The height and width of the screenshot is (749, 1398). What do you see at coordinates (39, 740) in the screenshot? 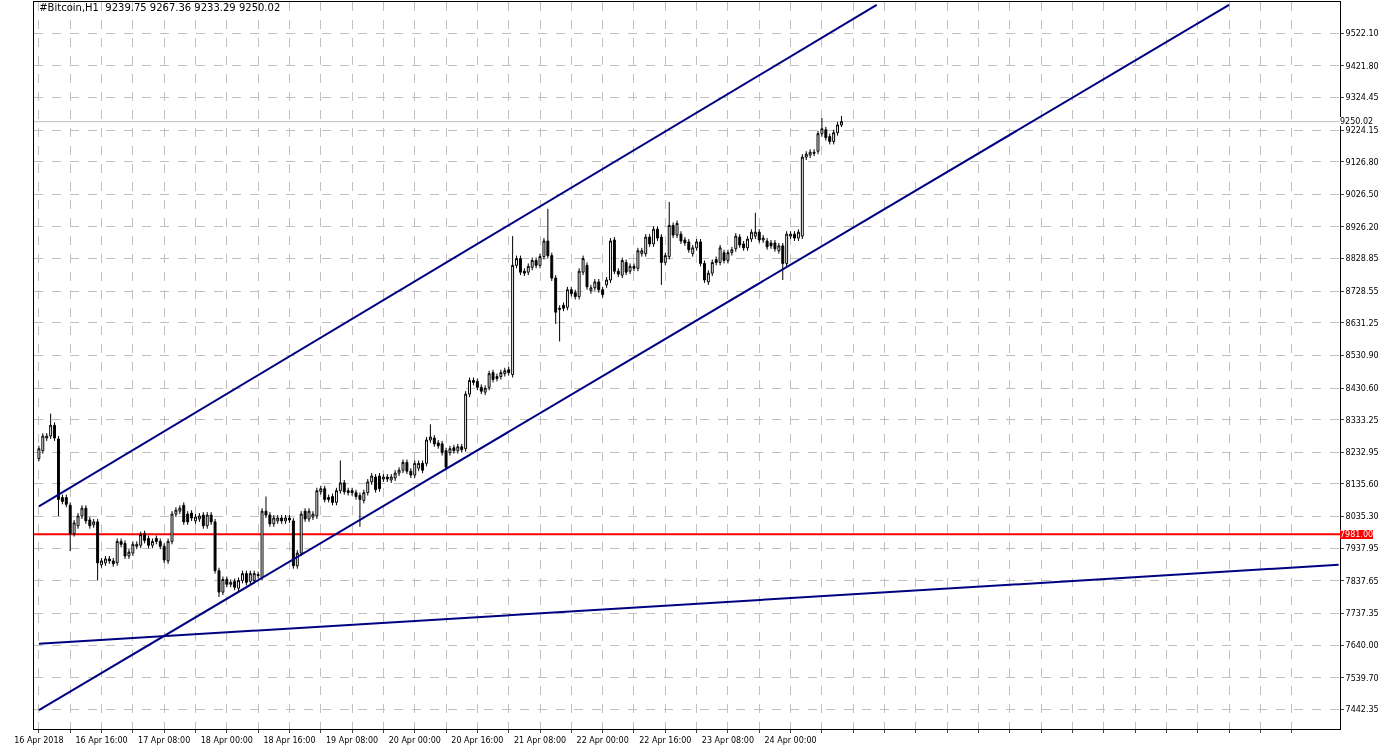
I see `x-tick-label: 16 Apr 2018` at bounding box center [39, 740].